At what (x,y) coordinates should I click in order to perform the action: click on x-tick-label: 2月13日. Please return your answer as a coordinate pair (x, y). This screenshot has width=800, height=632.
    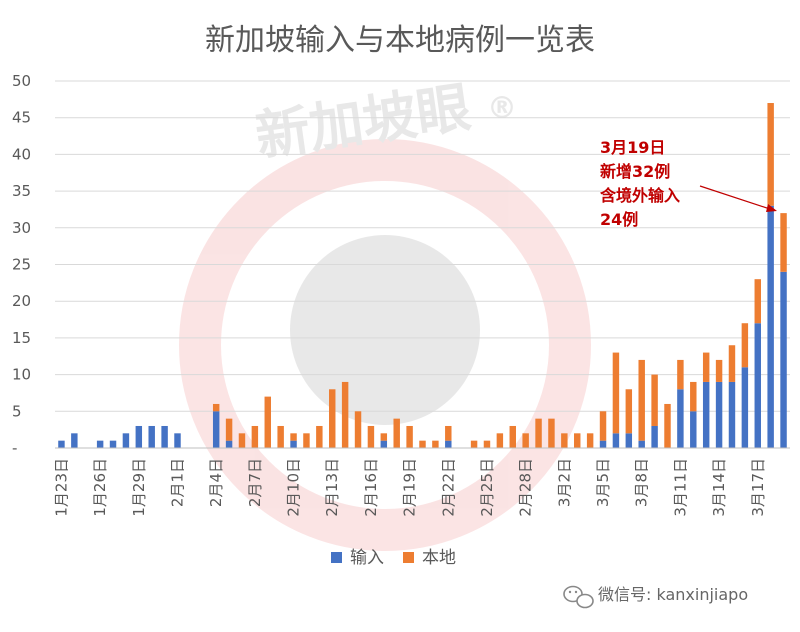
    Looking at the image, I should click on (332, 487).